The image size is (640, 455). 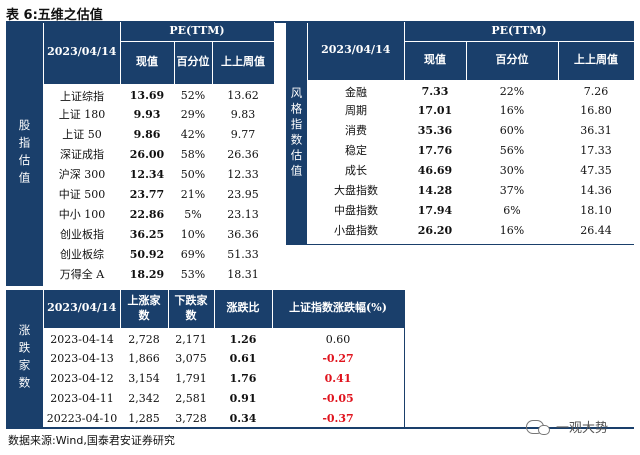 What do you see at coordinates (338, 358) in the screenshot?
I see `row-index-change: -0.27` at bounding box center [338, 358].